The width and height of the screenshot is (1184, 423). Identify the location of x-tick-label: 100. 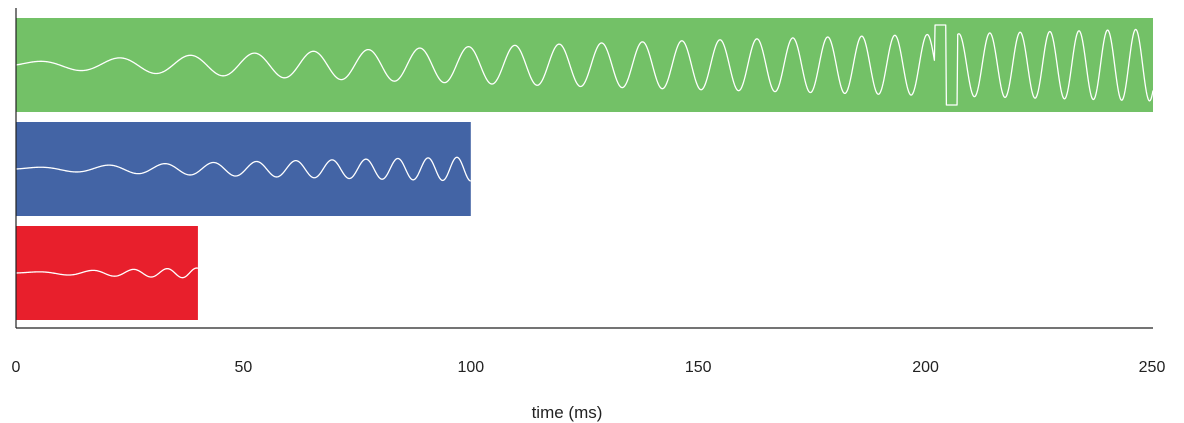
(470, 367).